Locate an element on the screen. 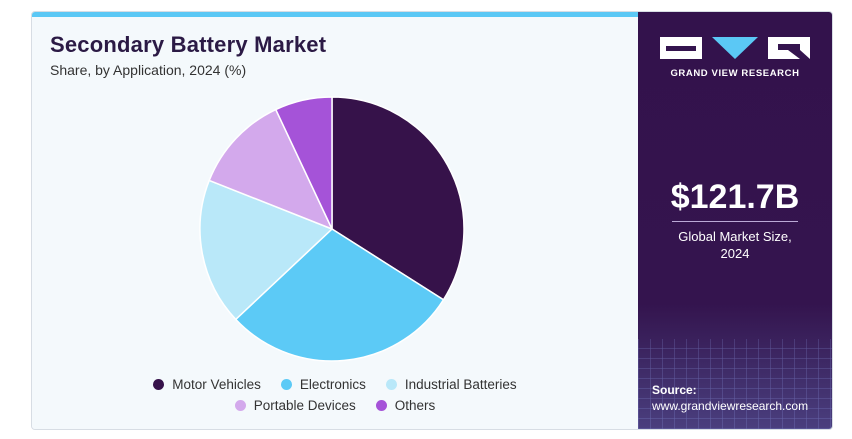  legend-item: Electronics is located at coordinates (323, 384).